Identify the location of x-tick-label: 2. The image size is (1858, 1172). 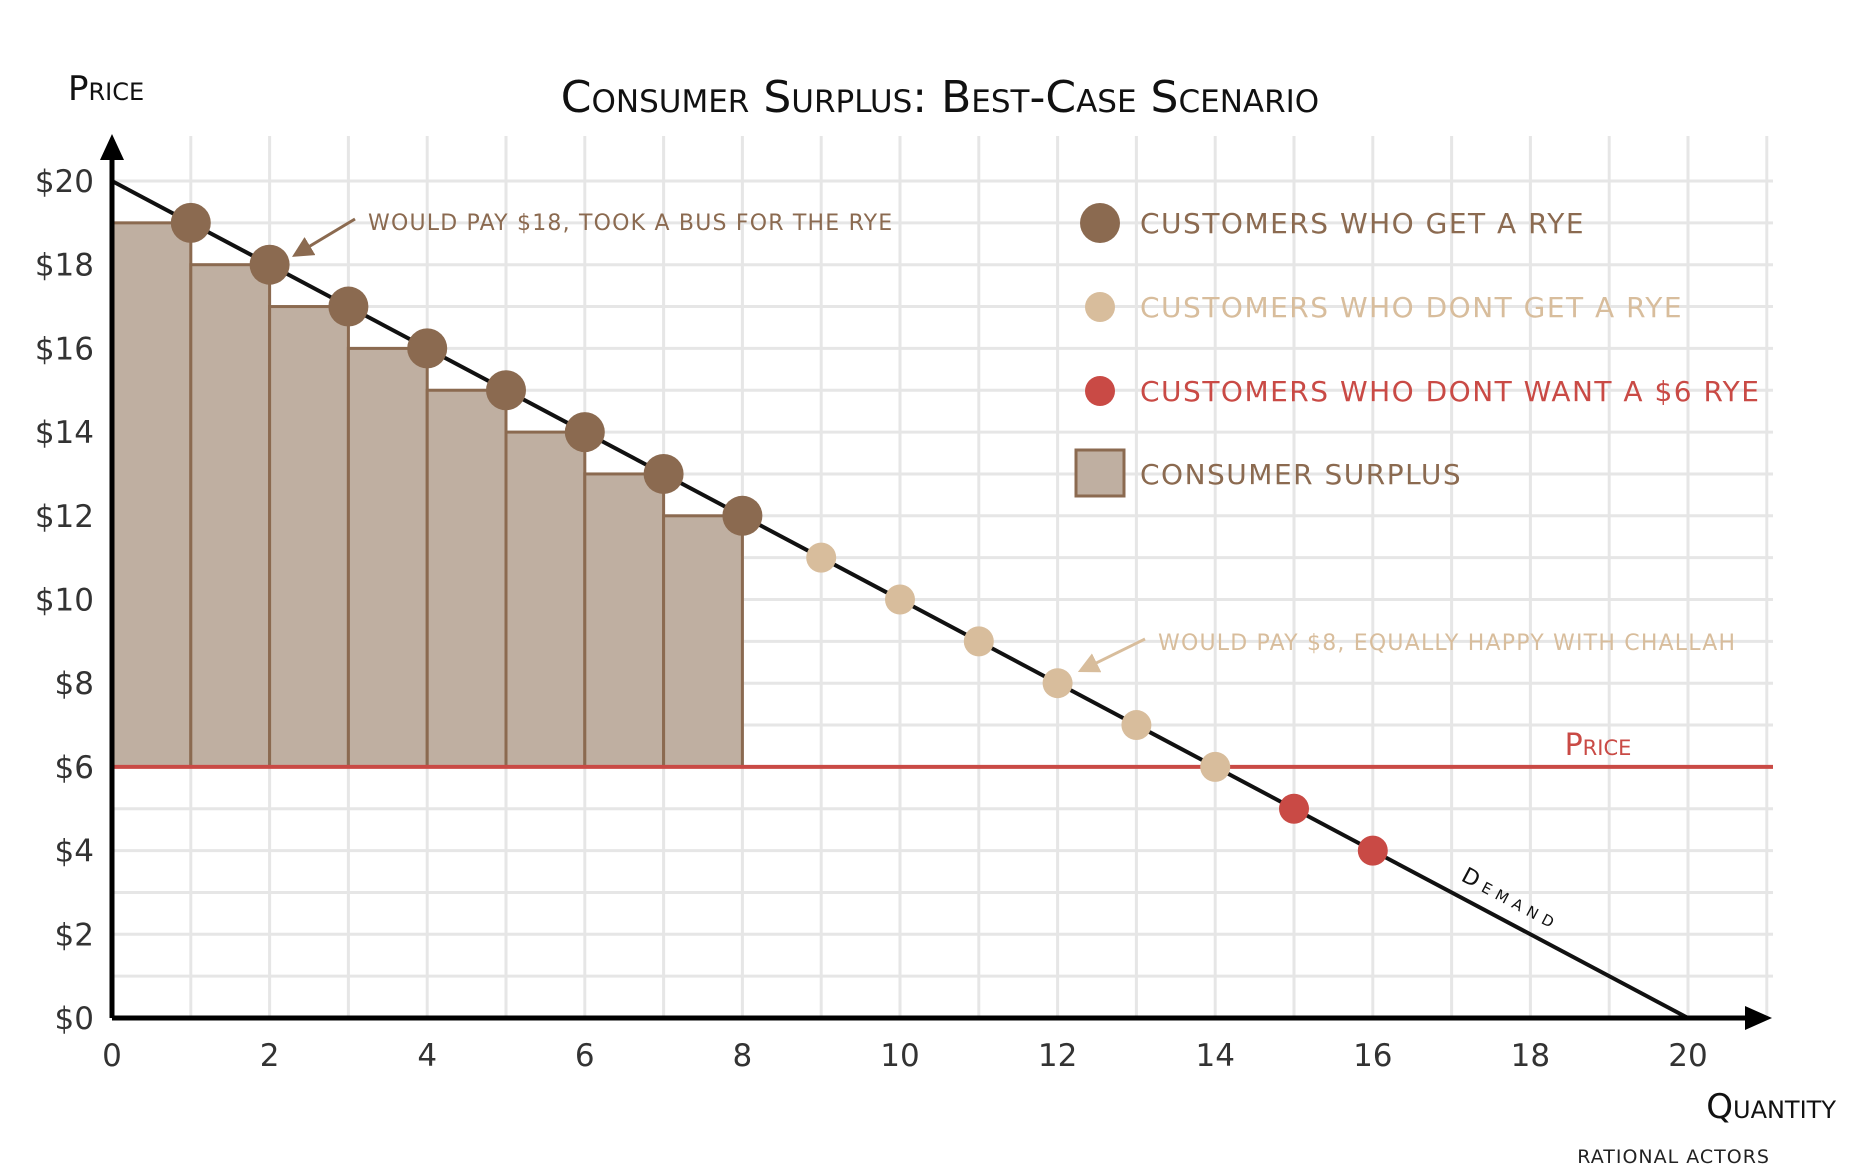
(270, 1056).